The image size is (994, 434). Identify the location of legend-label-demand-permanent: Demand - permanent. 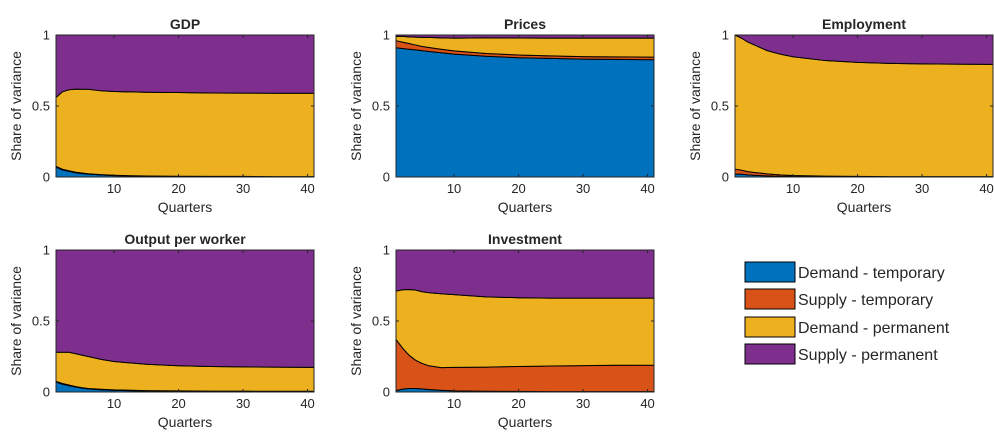
(874, 328).